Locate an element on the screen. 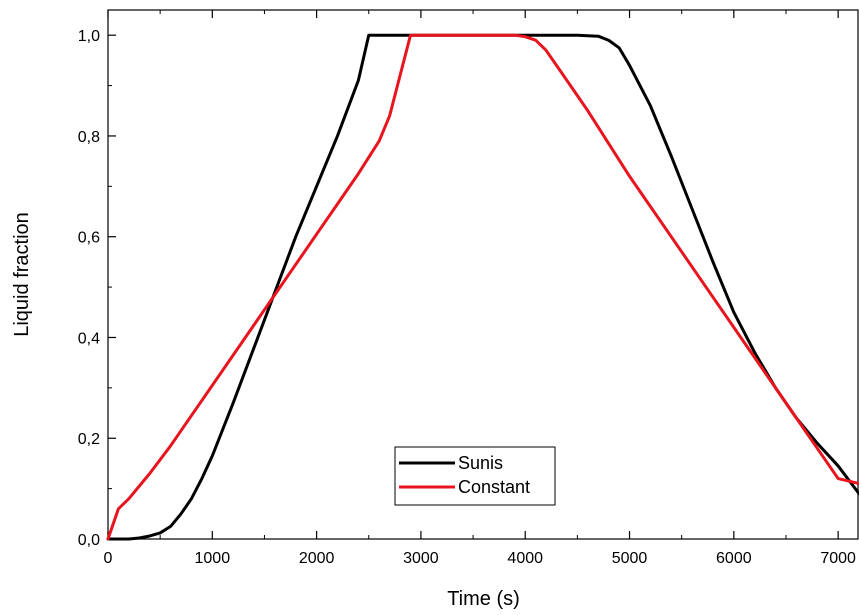  x-tick-label: 4000 is located at coordinates (525, 558).